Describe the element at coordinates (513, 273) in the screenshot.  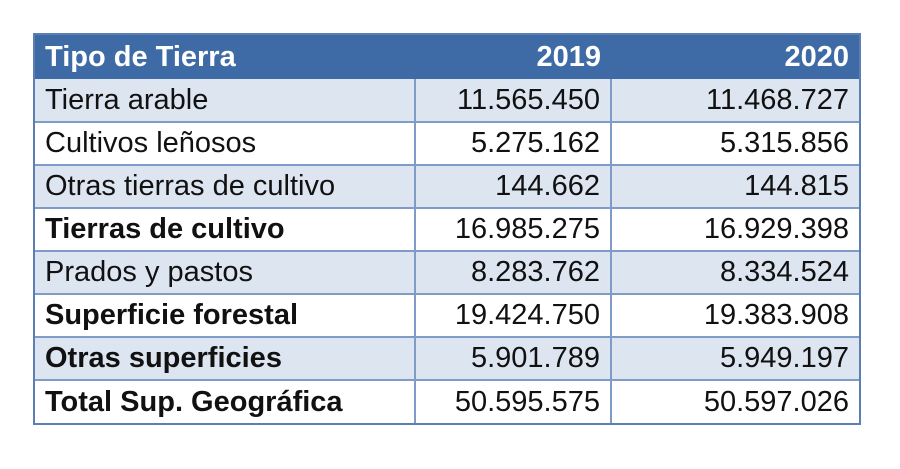
I see `value-2019: 8.283.762` at that location.